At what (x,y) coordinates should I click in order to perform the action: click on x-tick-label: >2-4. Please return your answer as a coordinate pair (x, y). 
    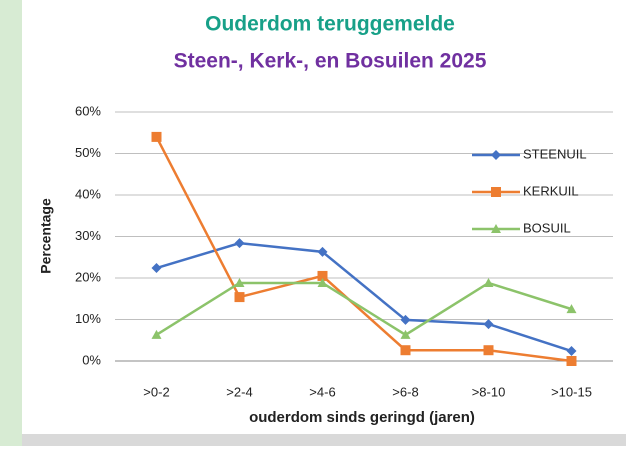
    Looking at the image, I should click on (239, 391).